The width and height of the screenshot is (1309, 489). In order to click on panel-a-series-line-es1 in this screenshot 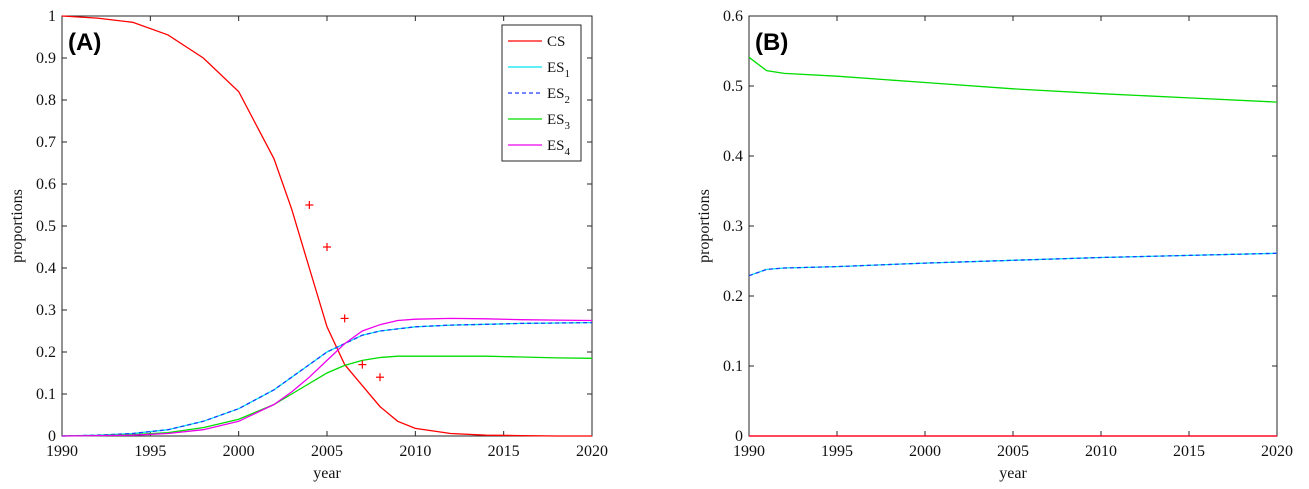, I will do `click(327, 379)`.